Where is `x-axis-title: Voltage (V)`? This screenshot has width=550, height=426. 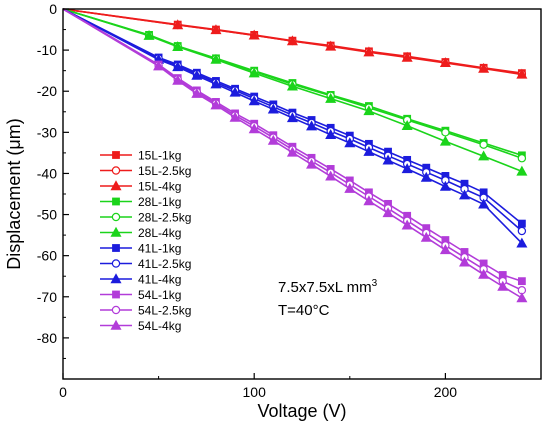 x-axis-title: Voltage (V) is located at coordinates (301, 411).